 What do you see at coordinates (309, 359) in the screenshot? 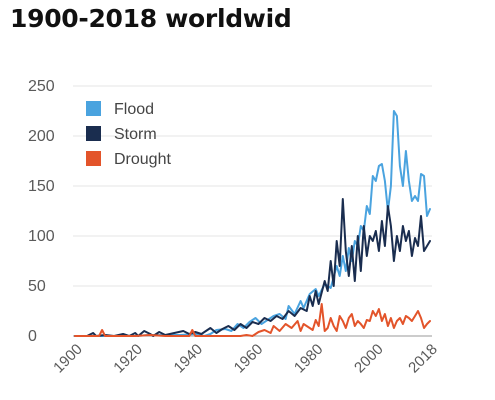
I see `x-tick-label: 1980` at bounding box center [309, 359].